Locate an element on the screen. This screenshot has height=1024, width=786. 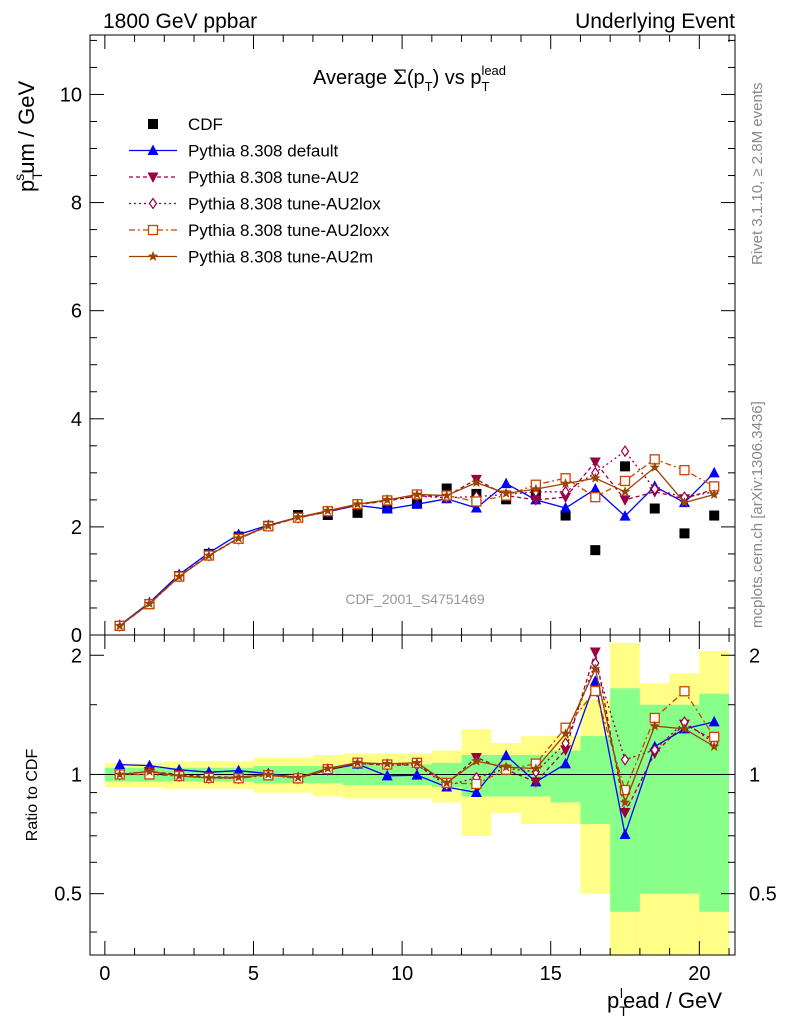
ratio-y-tick-label-right: 2 is located at coordinates (754, 656).